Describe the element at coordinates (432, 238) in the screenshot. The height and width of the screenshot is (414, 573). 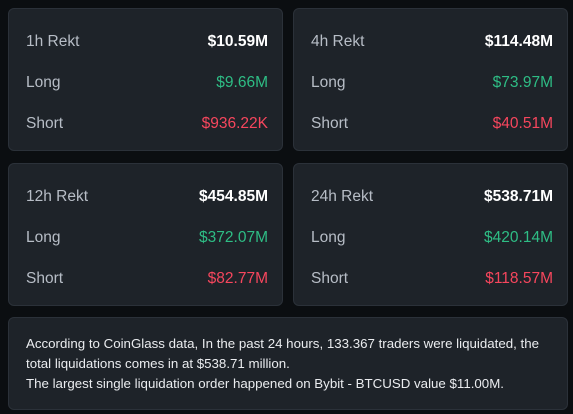
I see `long-row: Long $420.14M` at that location.